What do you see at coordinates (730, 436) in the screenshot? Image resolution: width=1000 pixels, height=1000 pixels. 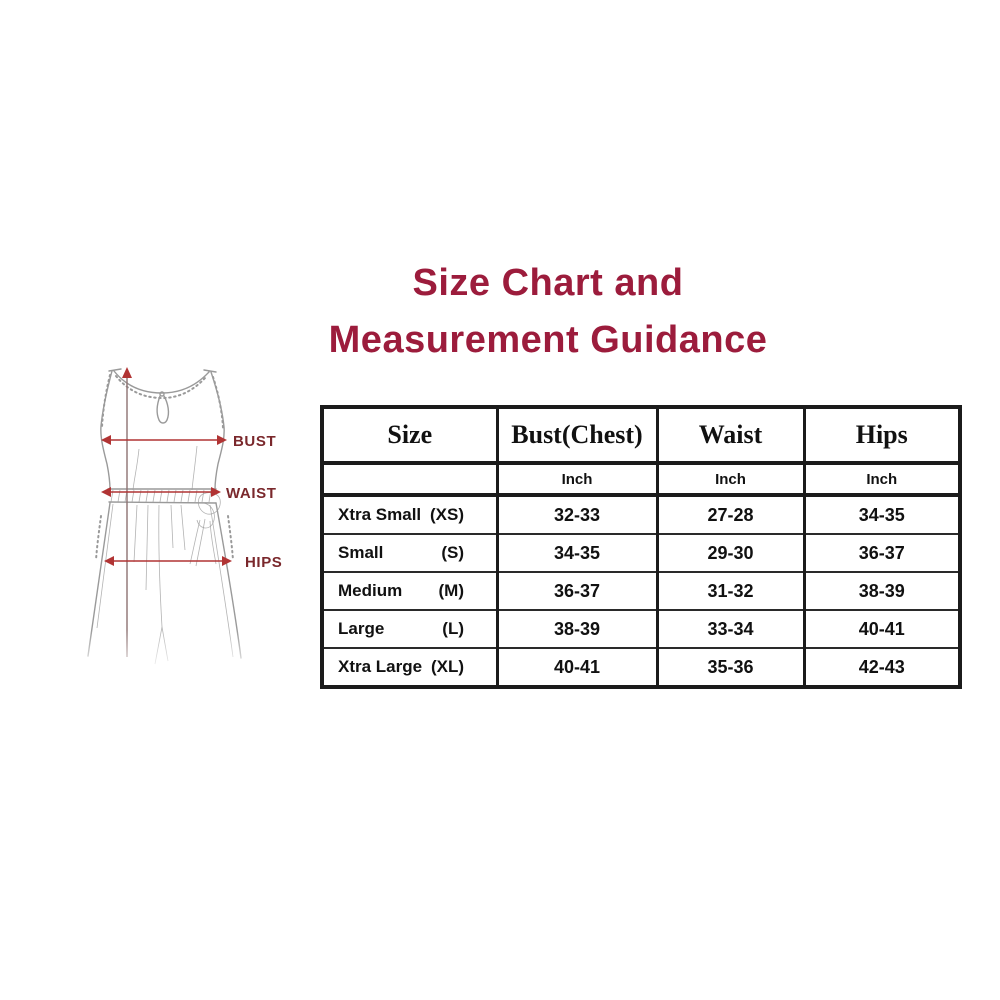 I see `col-header-waist: Waist` at bounding box center [730, 436].